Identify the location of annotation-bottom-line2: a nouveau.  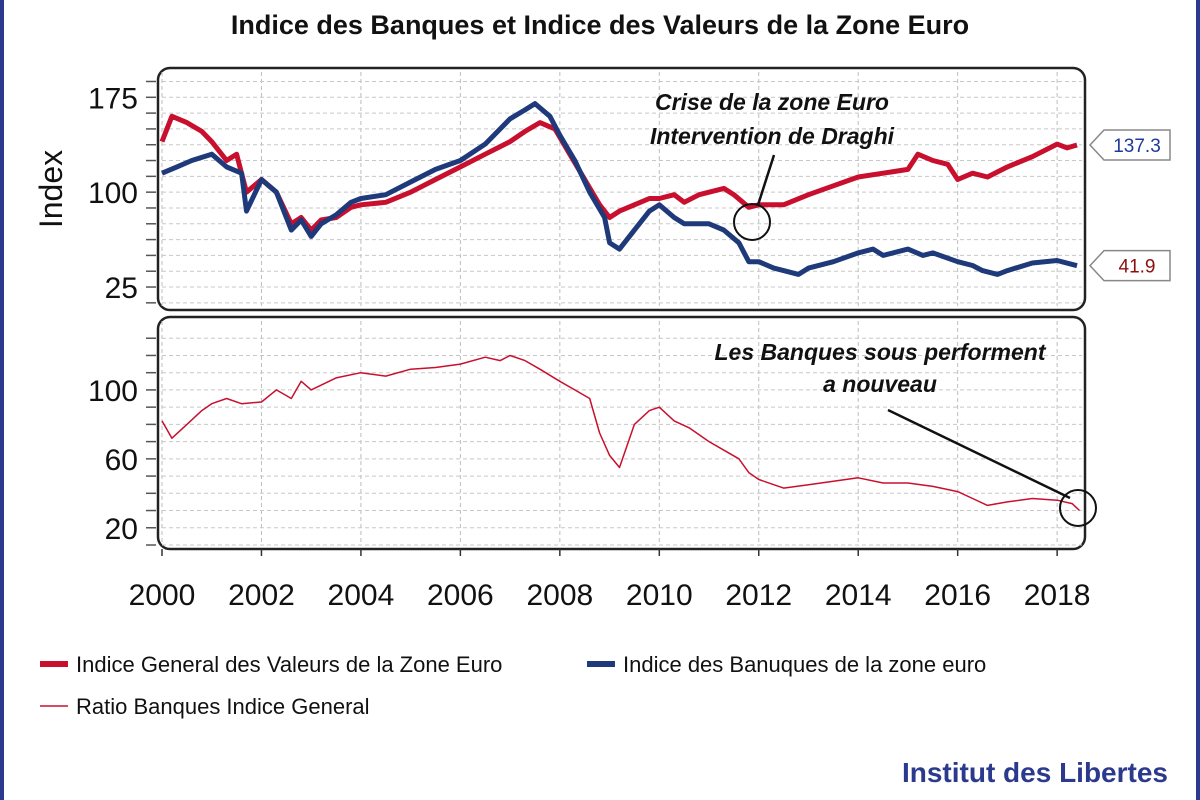
(880, 384).